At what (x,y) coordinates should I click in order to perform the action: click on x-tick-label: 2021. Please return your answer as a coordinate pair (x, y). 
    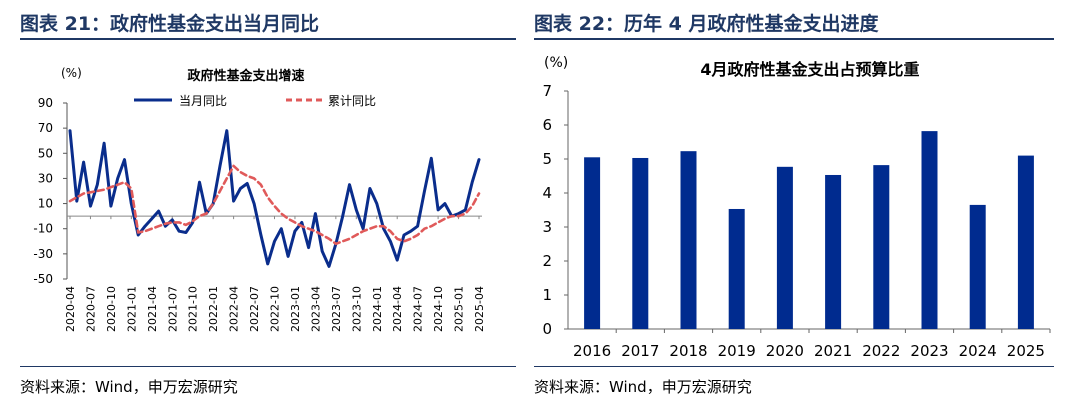
    Looking at the image, I should click on (833, 351).